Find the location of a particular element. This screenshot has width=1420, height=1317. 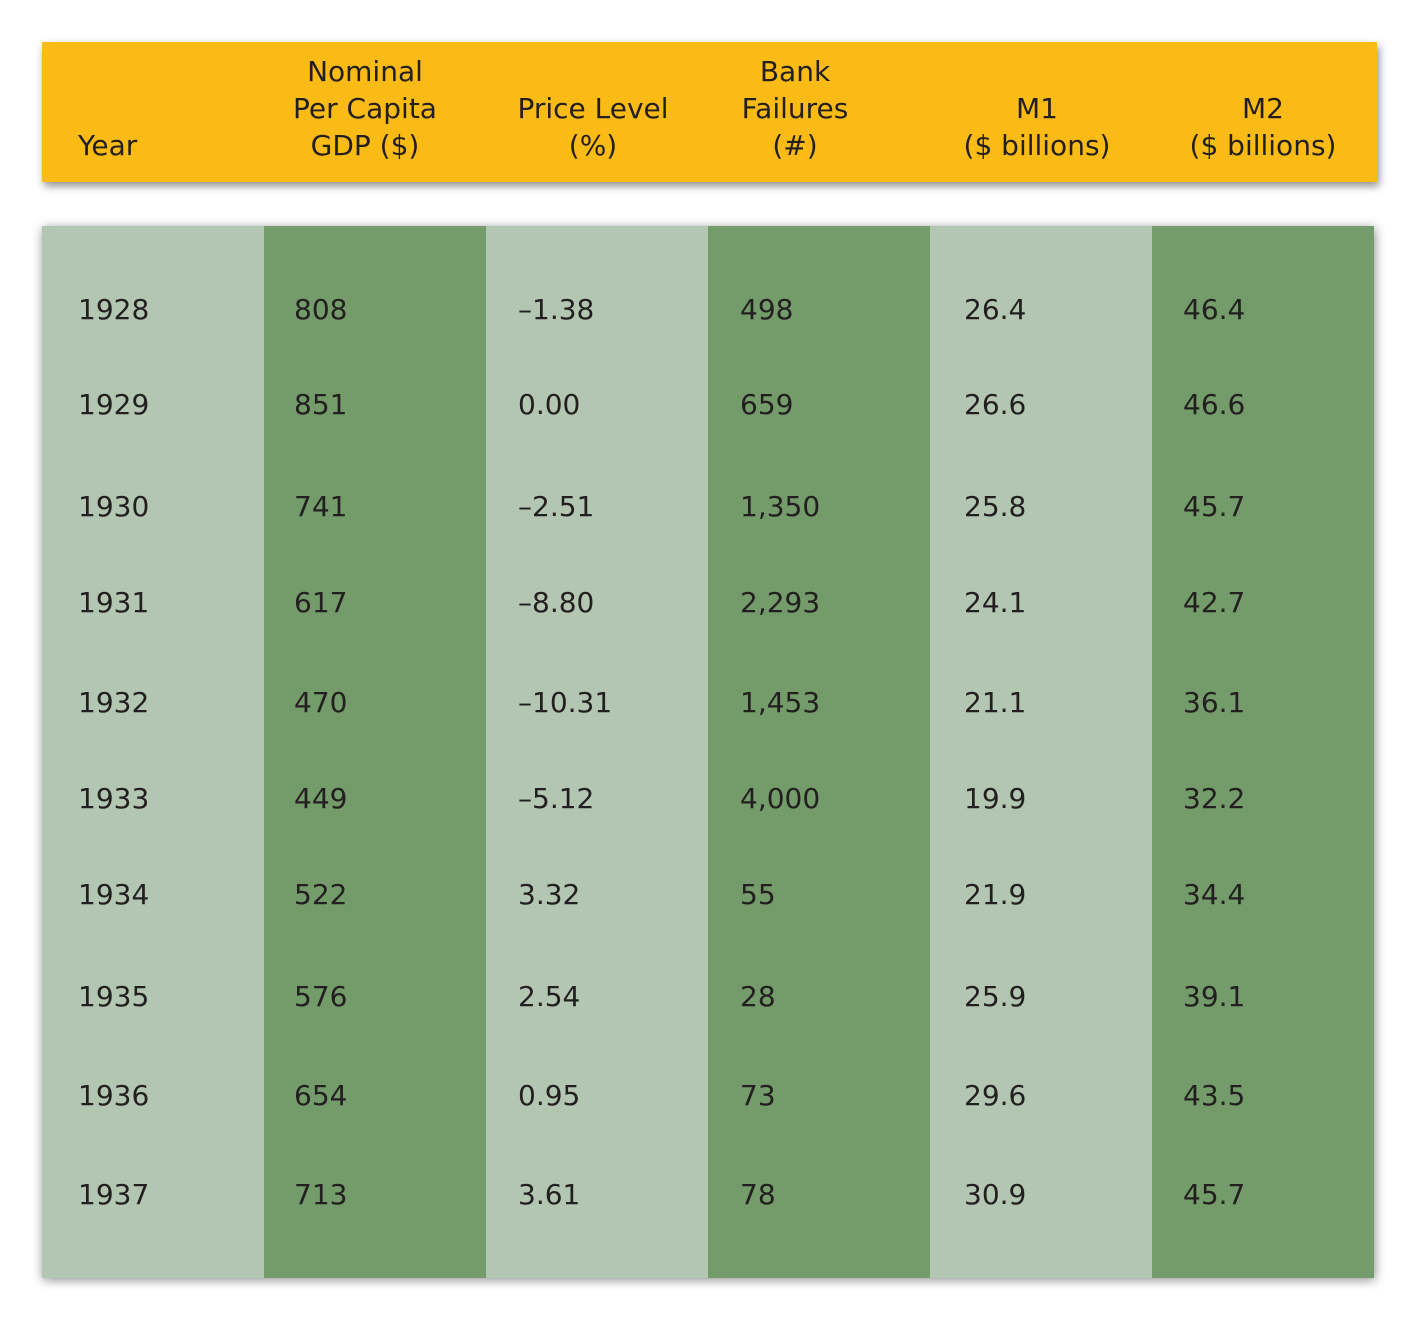

table-cell: 43.5 is located at coordinates (1214, 1095).